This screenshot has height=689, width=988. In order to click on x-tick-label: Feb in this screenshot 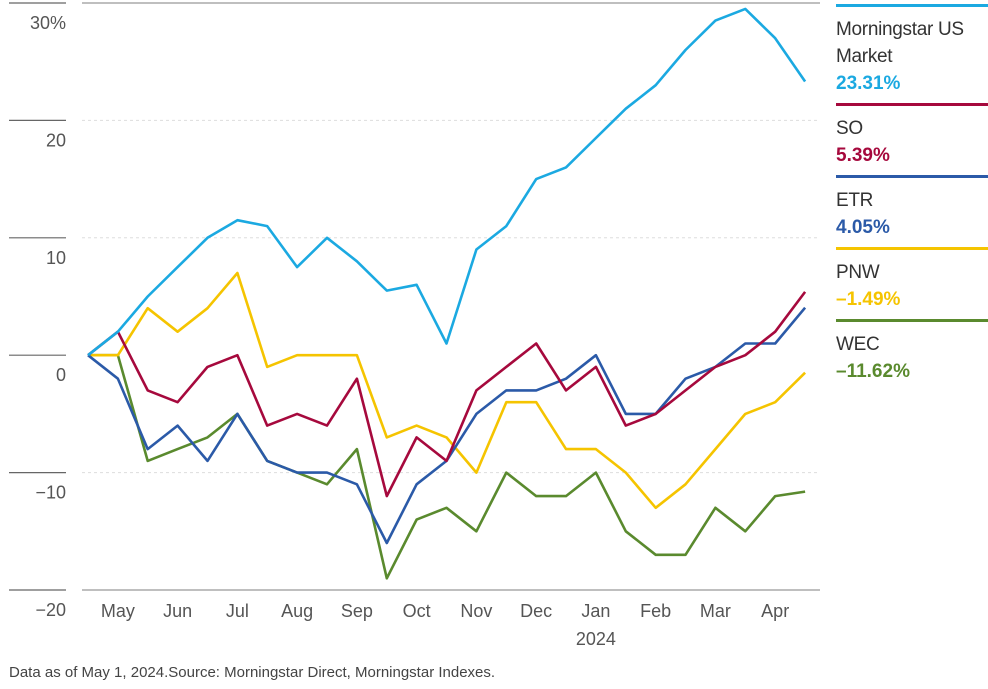, I will do `click(655, 611)`.